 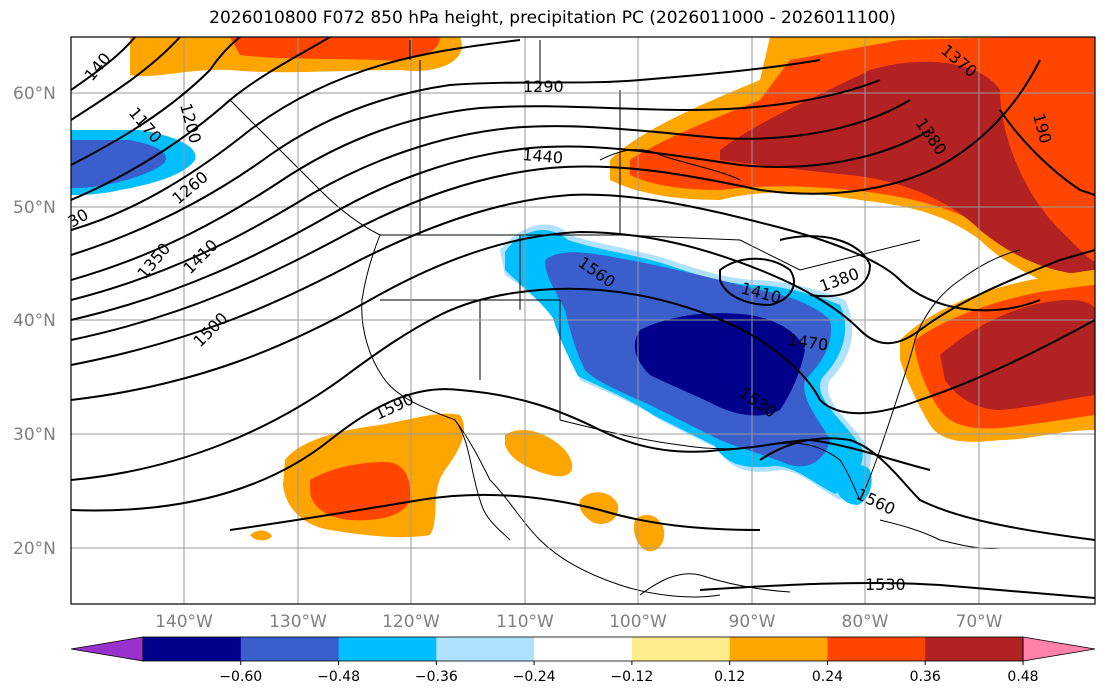 I want to click on shade-orange-small, so click(x=261, y=535).